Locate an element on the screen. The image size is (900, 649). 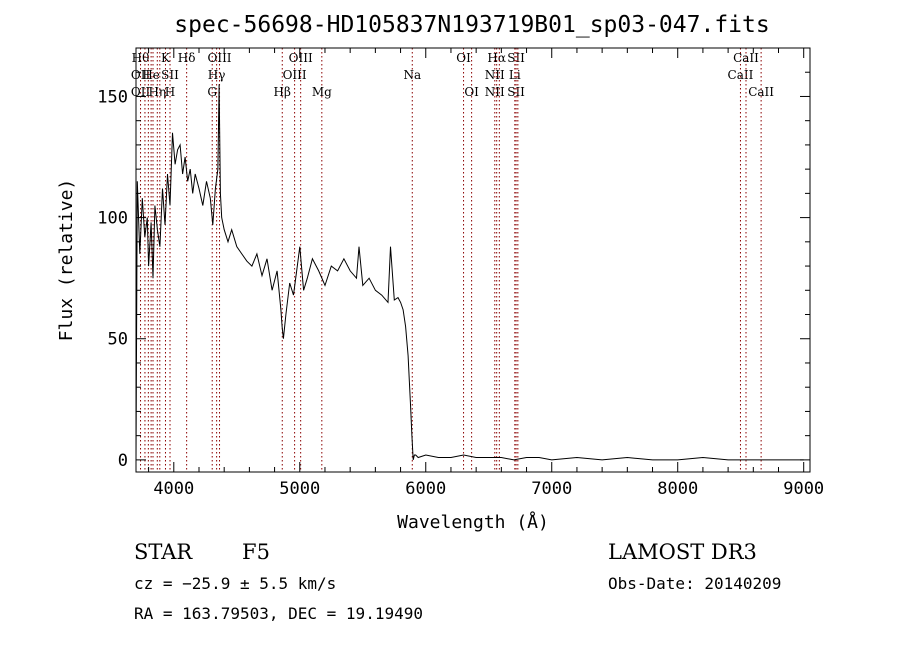
x-axis-label: Wavelength (Å) is located at coordinates (473, 522).